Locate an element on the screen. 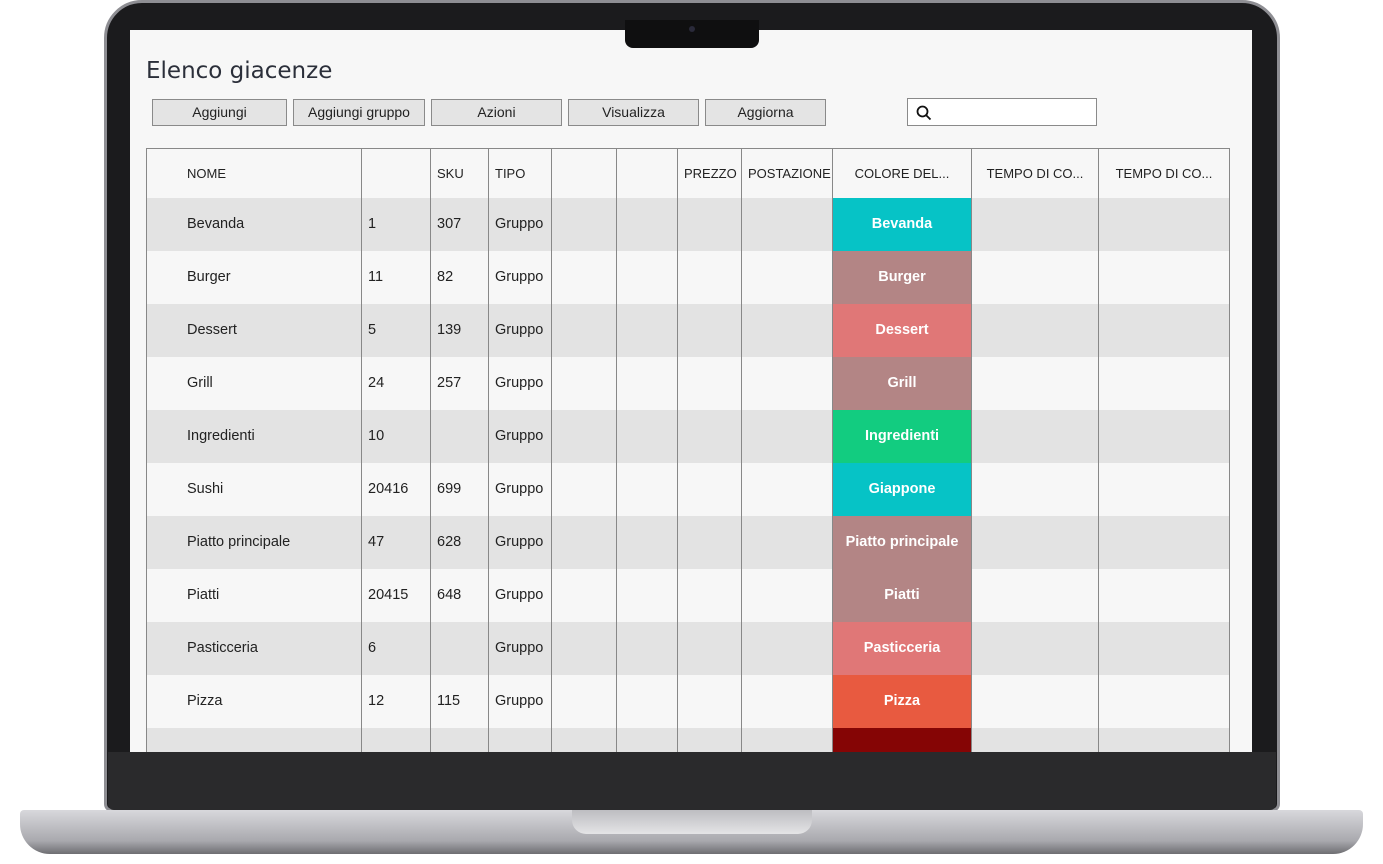  column-header-postazione: POSTAZIONE is located at coordinates (787, 173).